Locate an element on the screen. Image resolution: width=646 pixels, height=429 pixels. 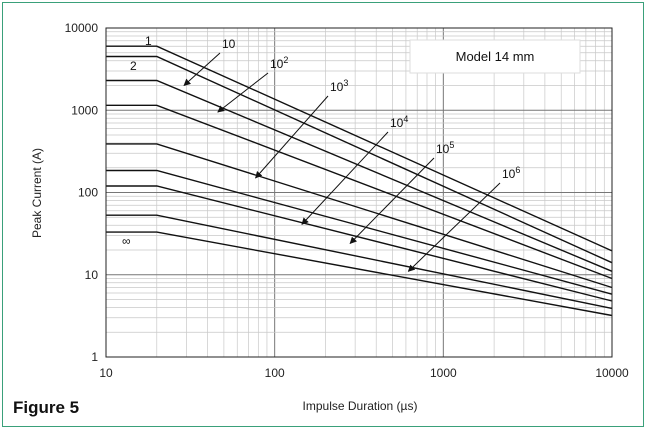
x-tick-label: 1000 is located at coordinates (443, 373).